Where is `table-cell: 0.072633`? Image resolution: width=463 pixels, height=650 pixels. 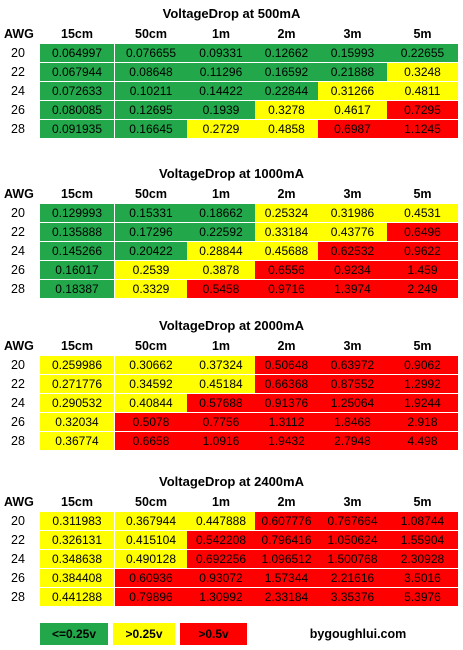
table-cell: 0.072633 is located at coordinates (77, 91).